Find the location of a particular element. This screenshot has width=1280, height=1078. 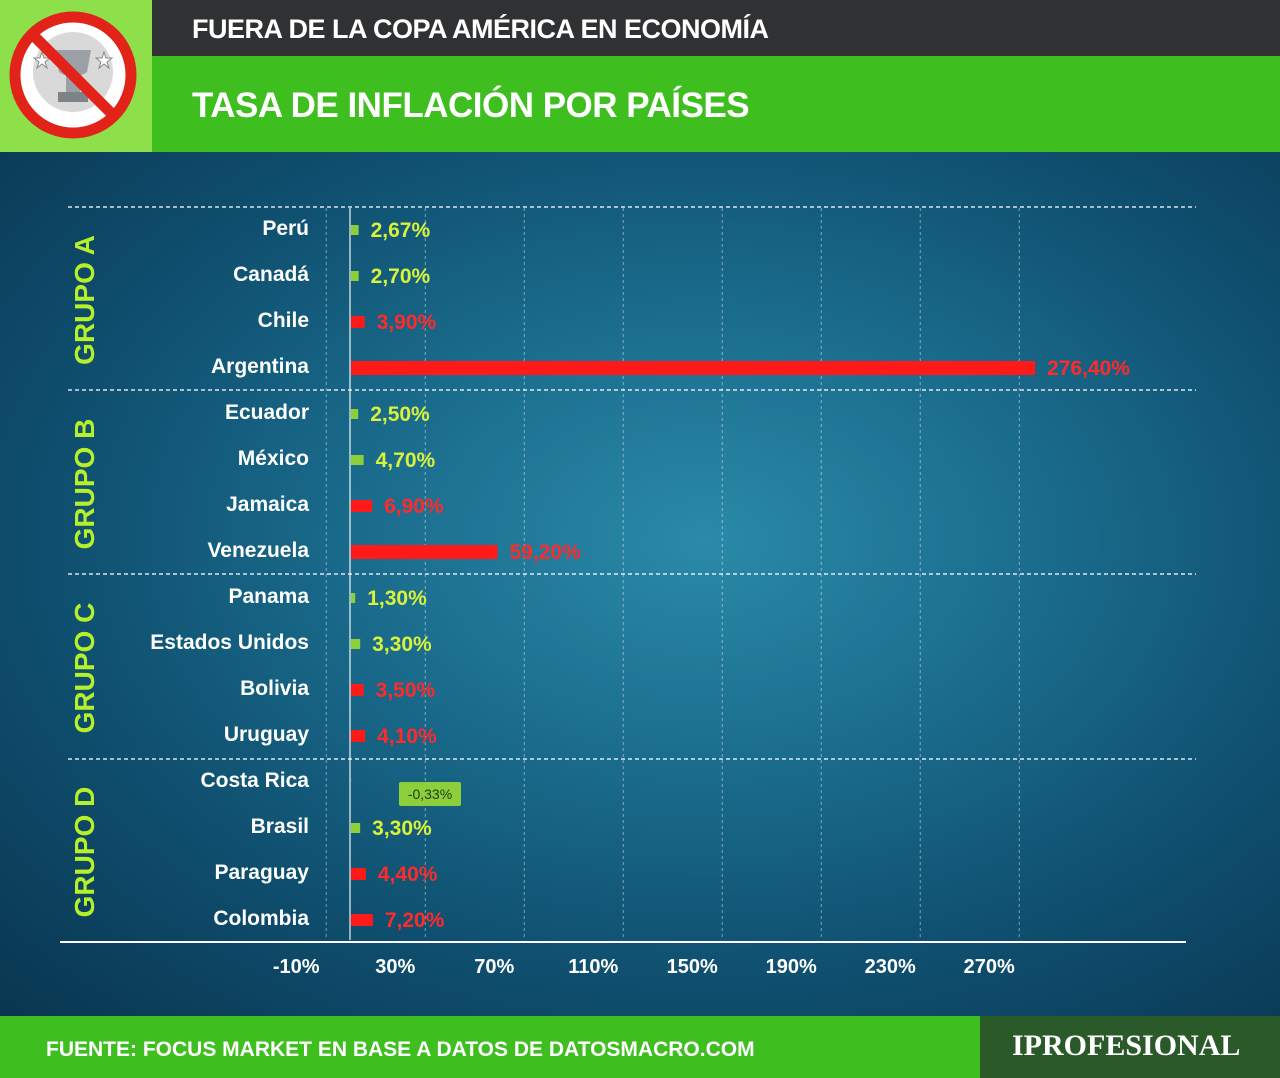

brand-box is located at coordinates (1130, 1047).